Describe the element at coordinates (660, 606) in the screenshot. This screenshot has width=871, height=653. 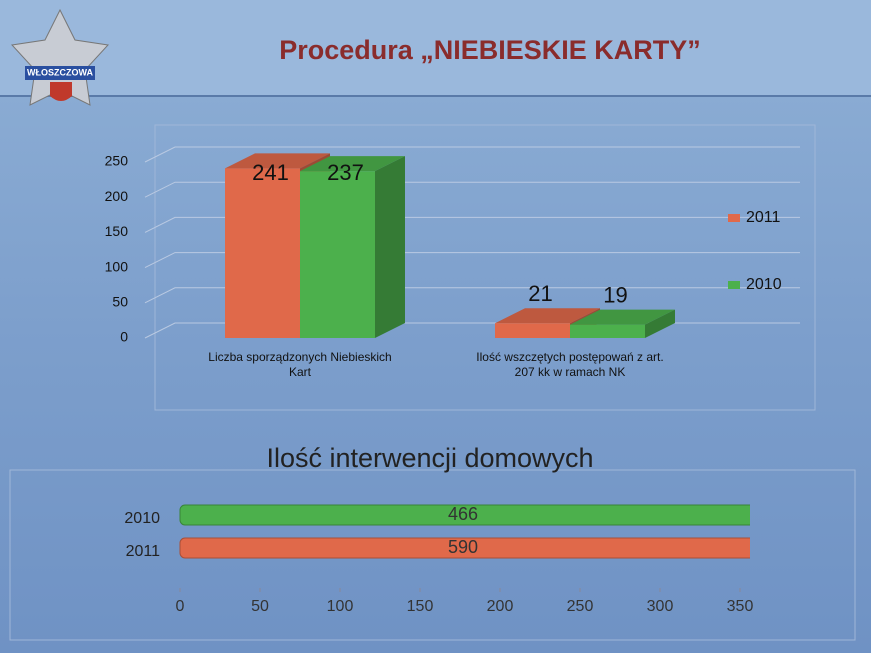
I see `x-tick-label: 300` at that location.